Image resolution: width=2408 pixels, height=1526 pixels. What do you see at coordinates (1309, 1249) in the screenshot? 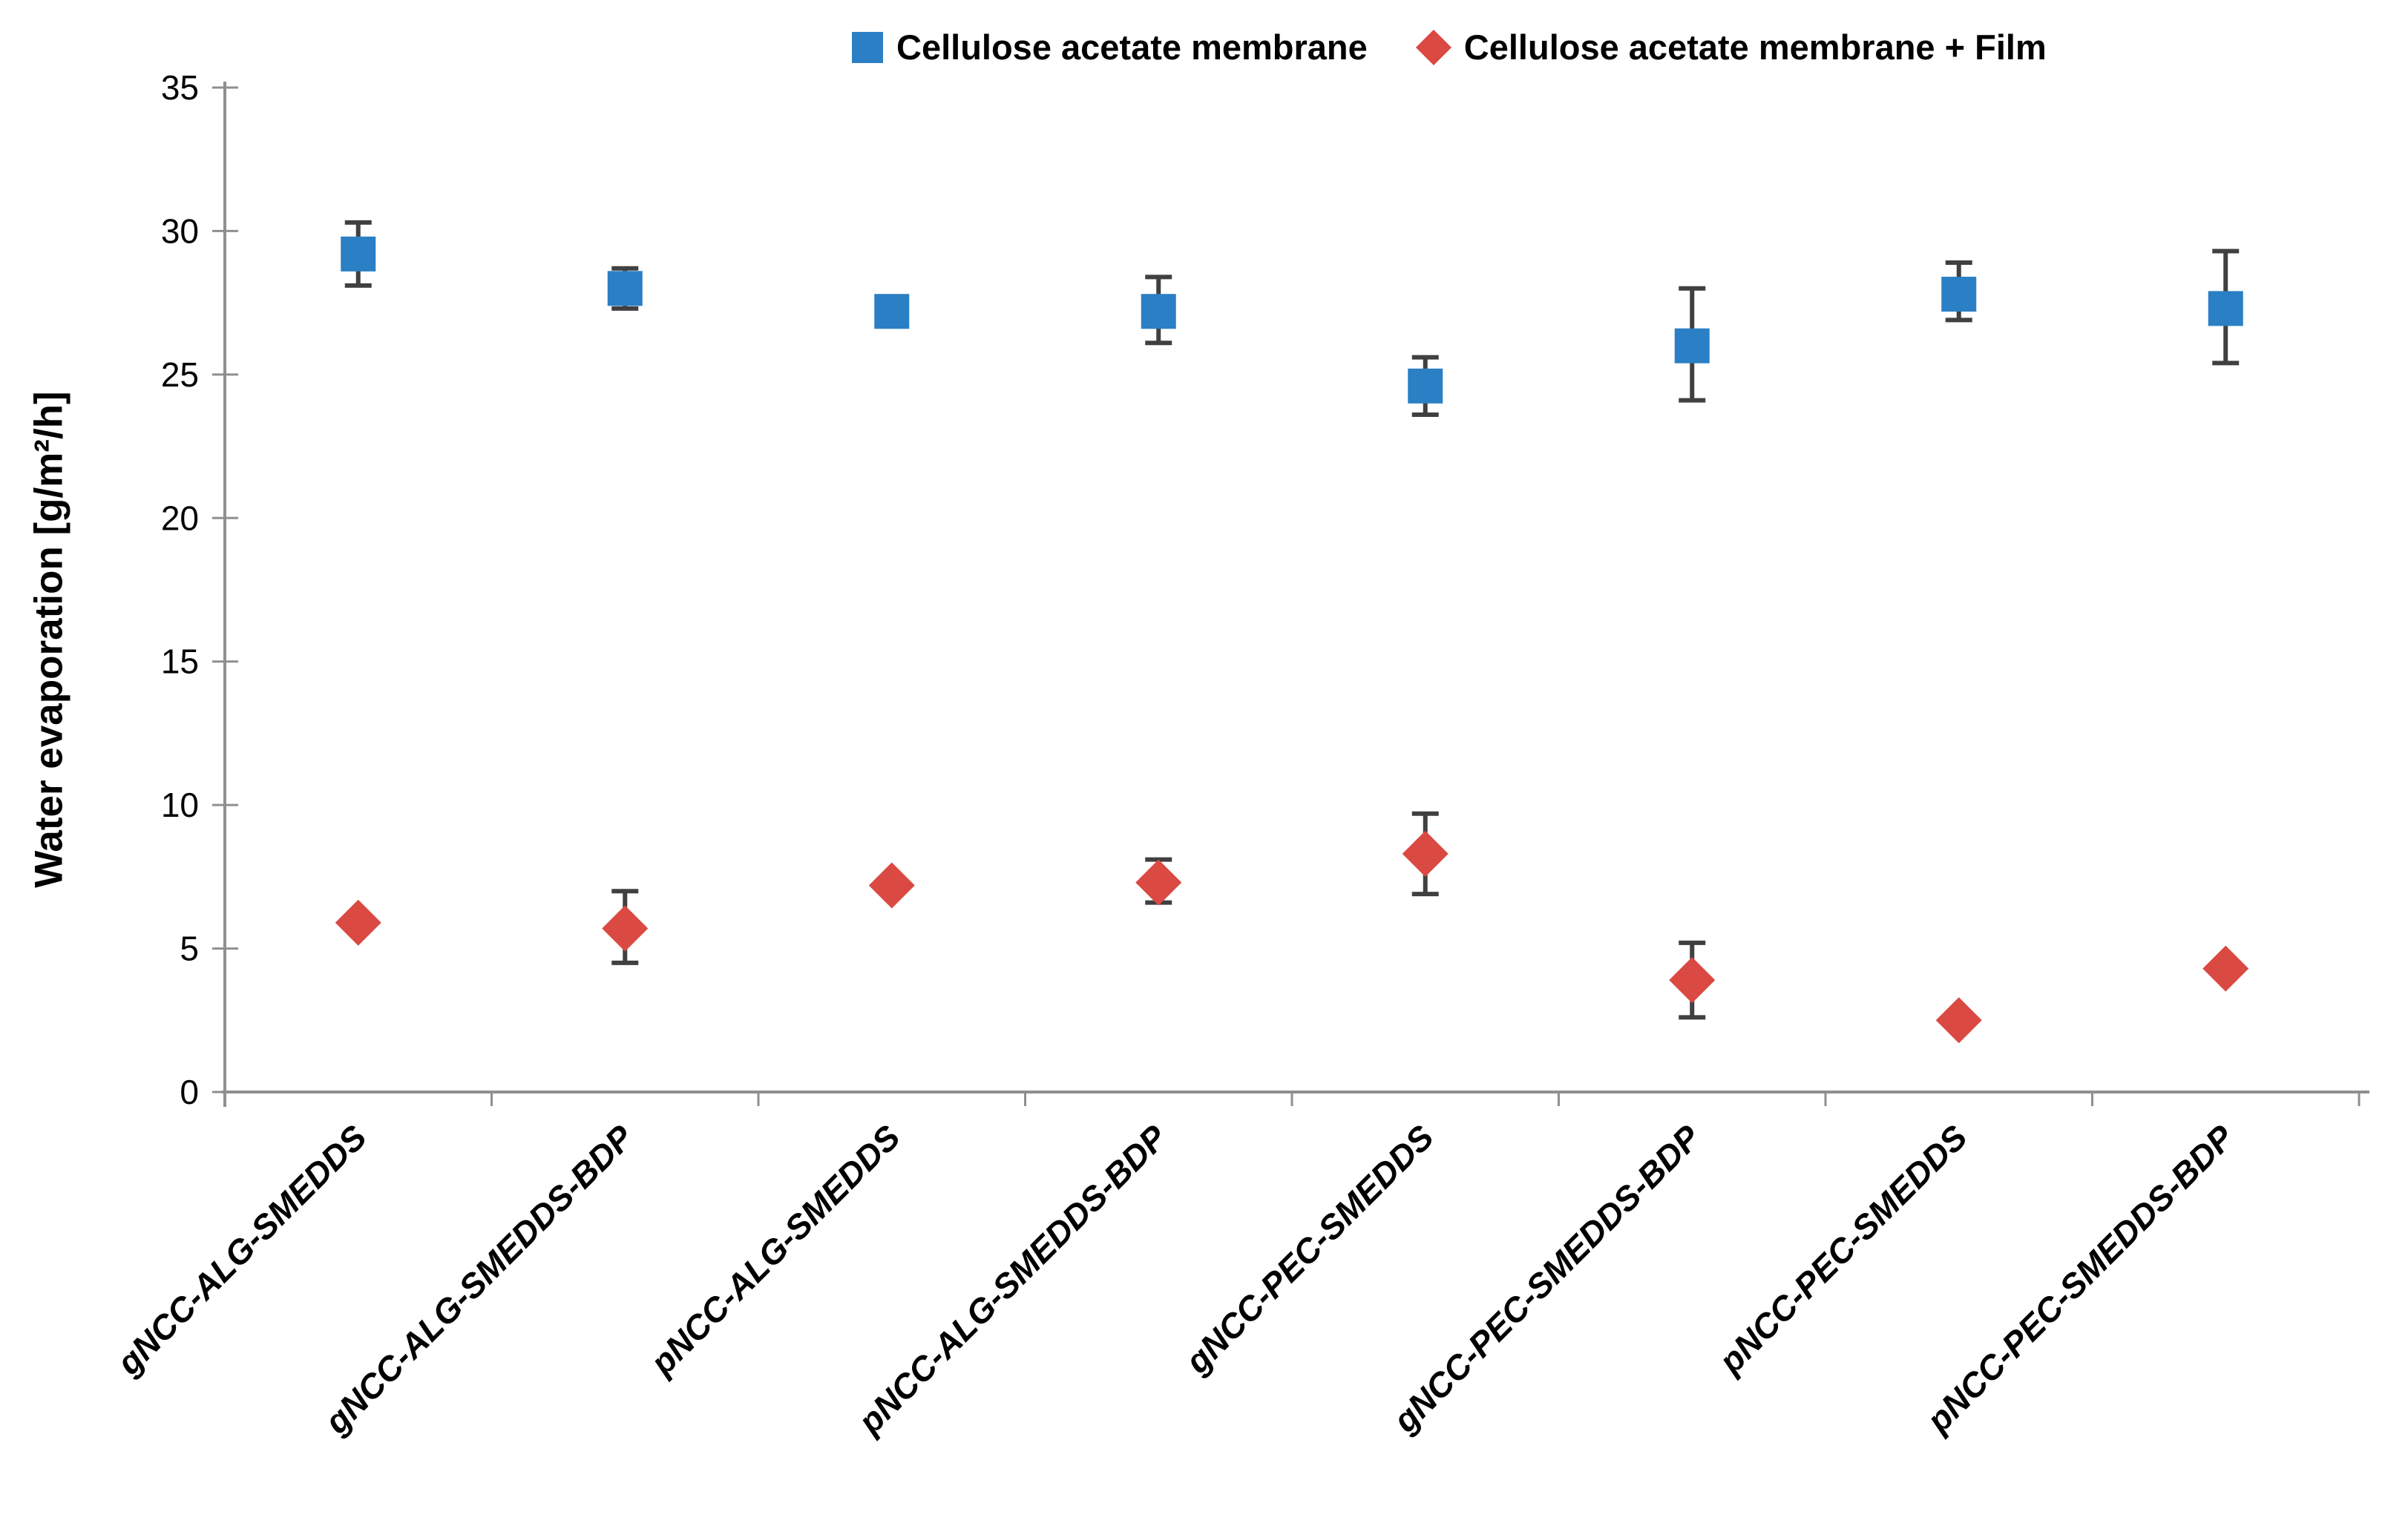
I see `category-label: gNCC-PEC-SMEDDS` at bounding box center [1309, 1249].